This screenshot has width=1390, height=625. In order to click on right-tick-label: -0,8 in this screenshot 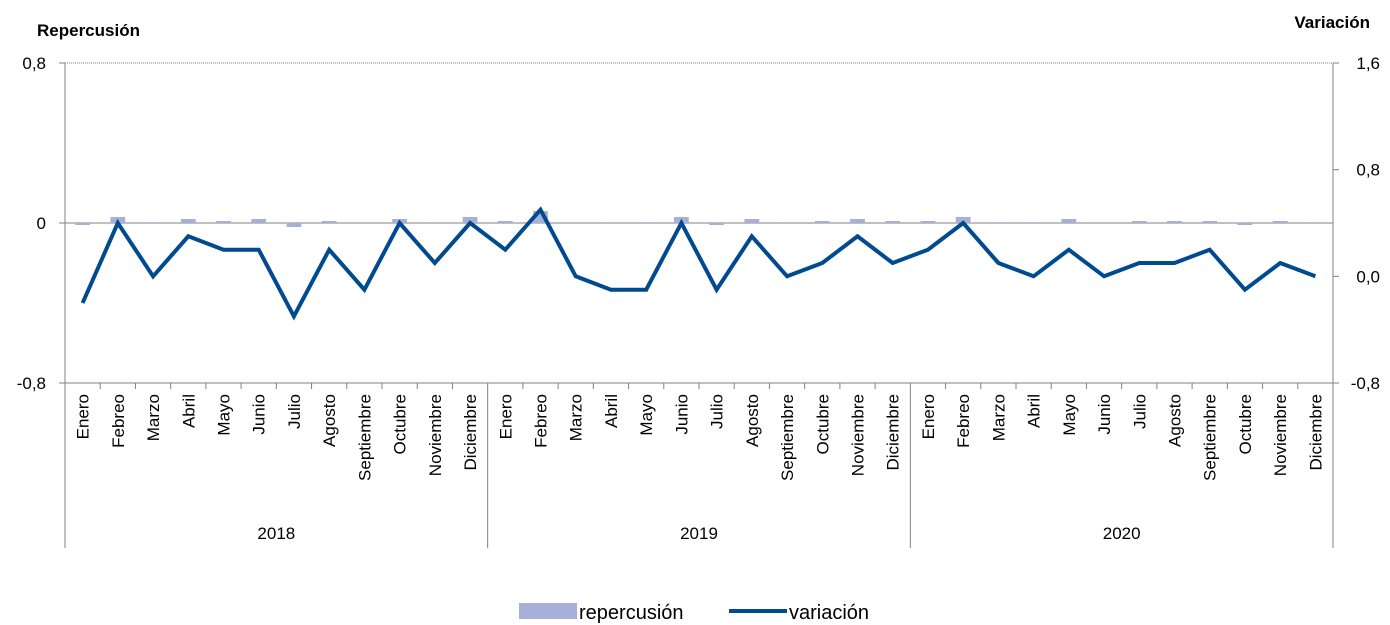, I will do `click(1365, 383)`.